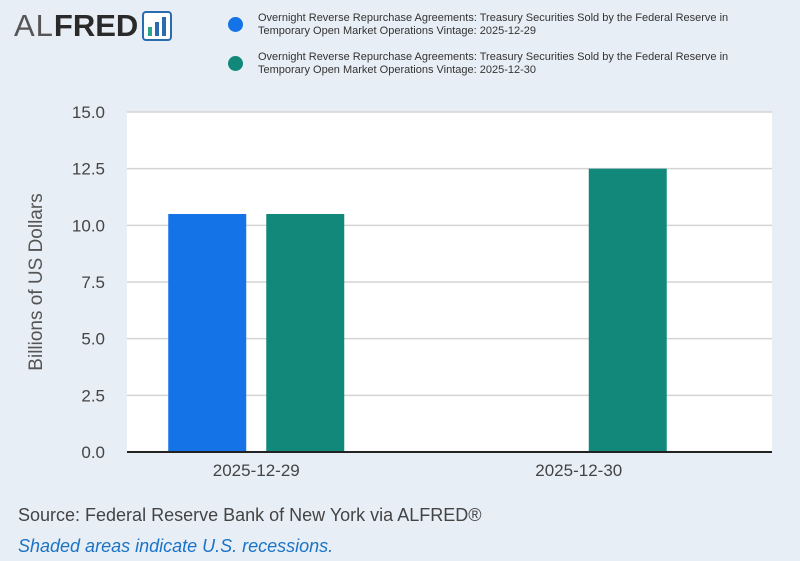 The height and width of the screenshot is (561, 800). Describe the element at coordinates (88, 112) in the screenshot. I see `y-tick-label: 15.0` at that location.